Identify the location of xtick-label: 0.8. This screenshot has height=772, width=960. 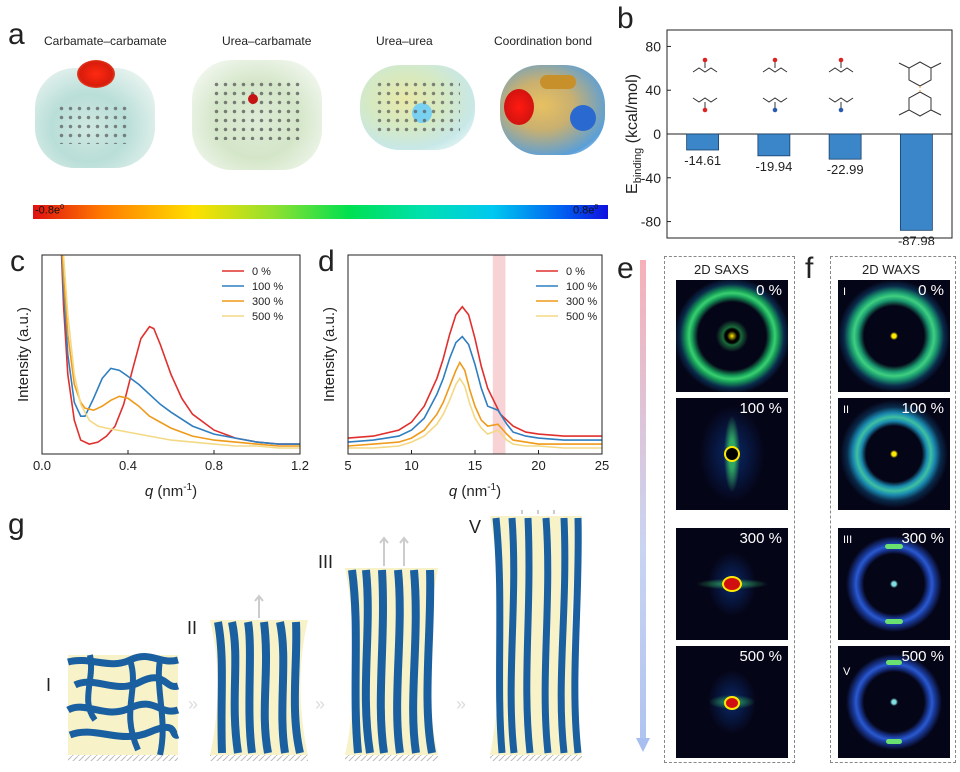
(214, 465).